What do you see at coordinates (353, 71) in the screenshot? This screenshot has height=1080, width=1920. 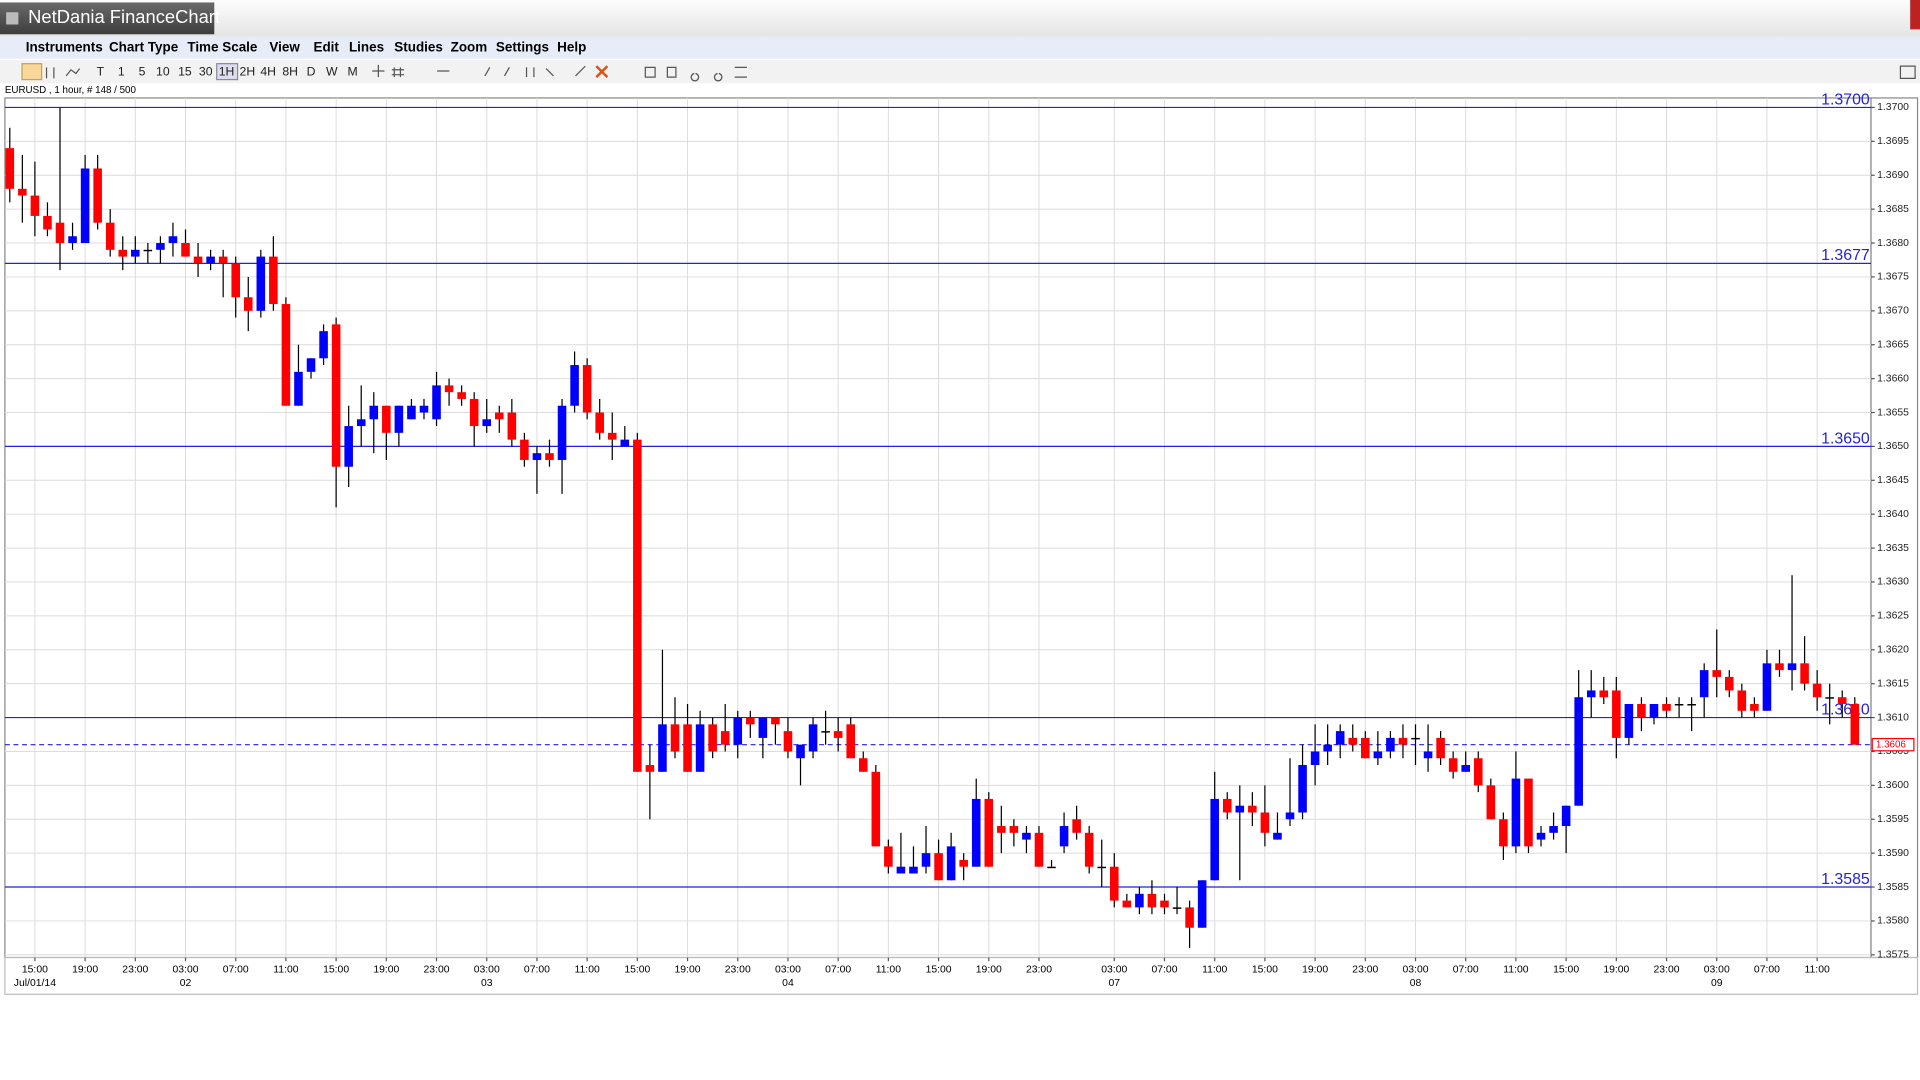 I see `timeframe-button: M` at bounding box center [353, 71].